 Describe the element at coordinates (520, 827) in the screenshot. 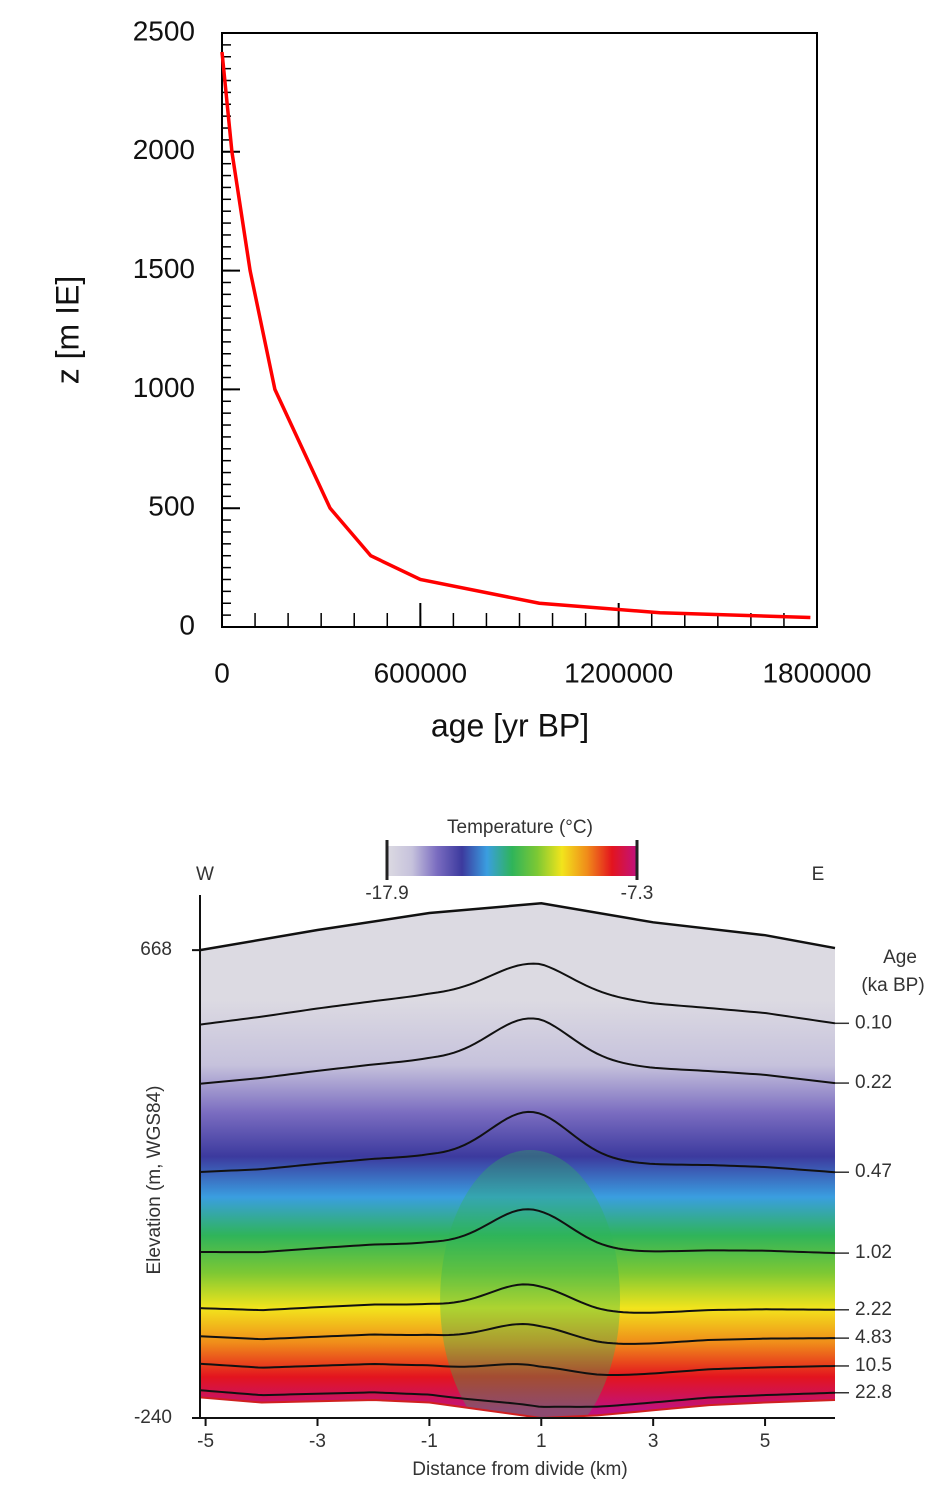

I see `colorbar-title: Temperature (°C)` at that location.